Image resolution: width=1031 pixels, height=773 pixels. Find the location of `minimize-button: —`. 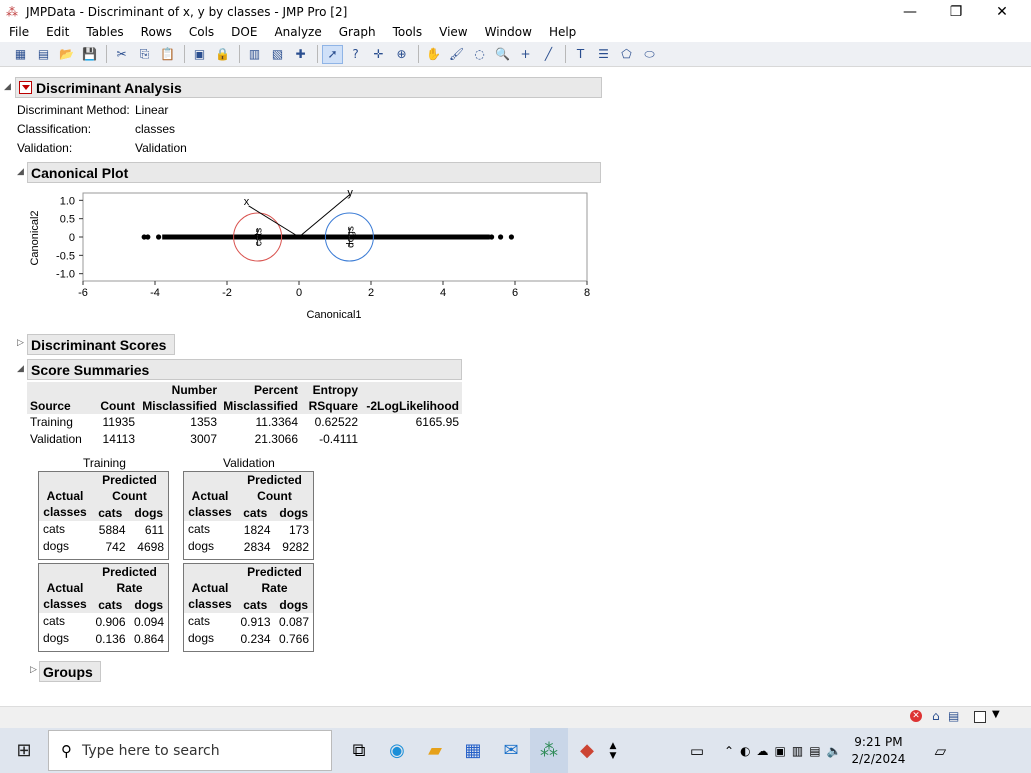

minimize-button: — is located at coordinates (910, 11).